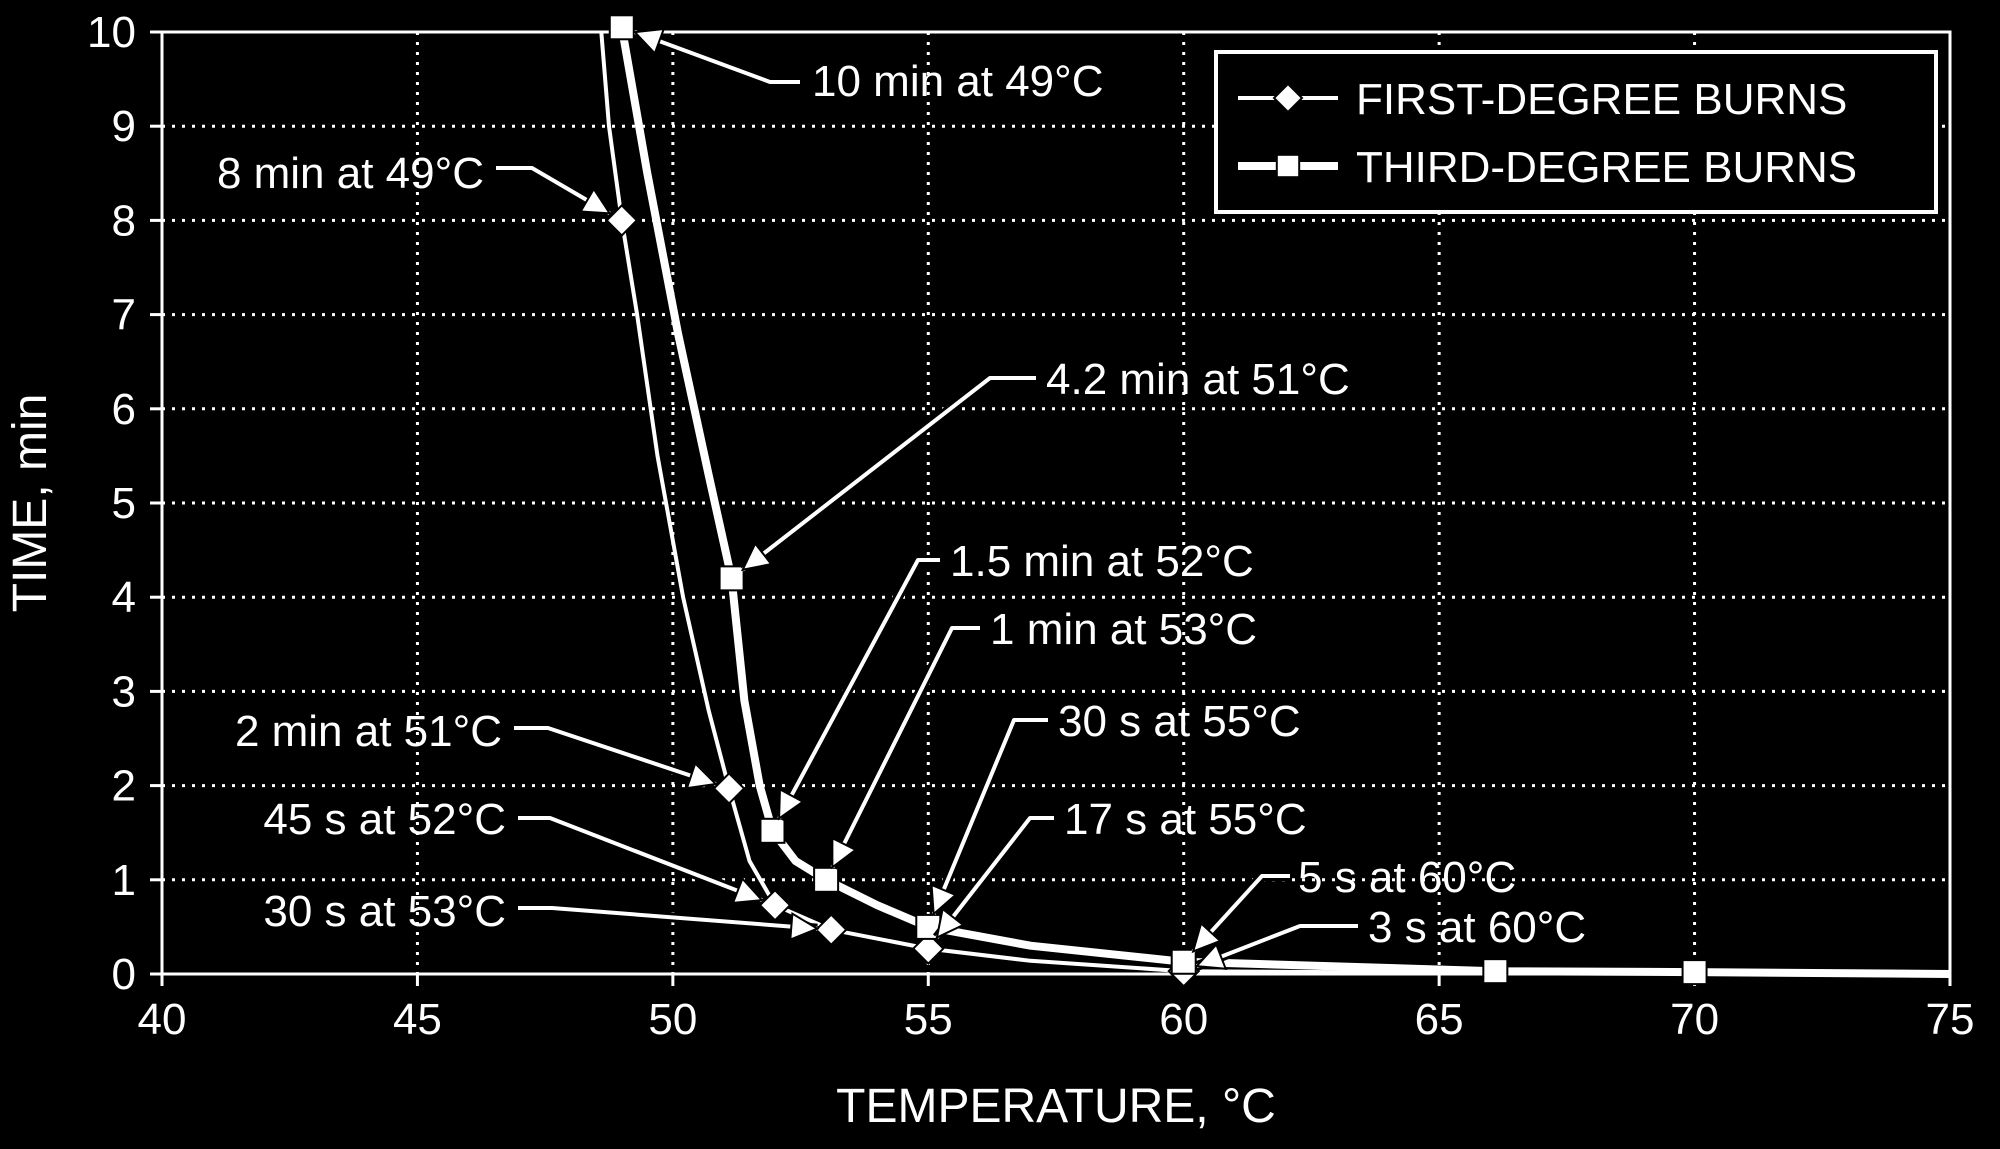 The image size is (2000, 1149). I want to click on x-tick-label: 60, so click(1183, 1019).